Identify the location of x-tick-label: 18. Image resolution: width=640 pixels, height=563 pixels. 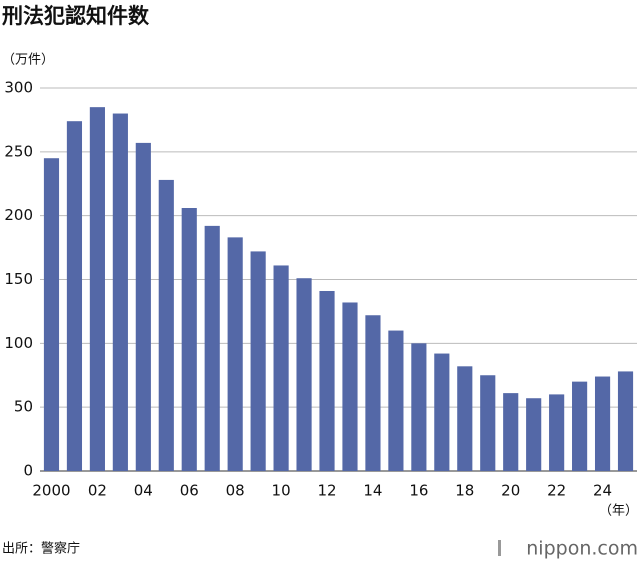
(464, 491).